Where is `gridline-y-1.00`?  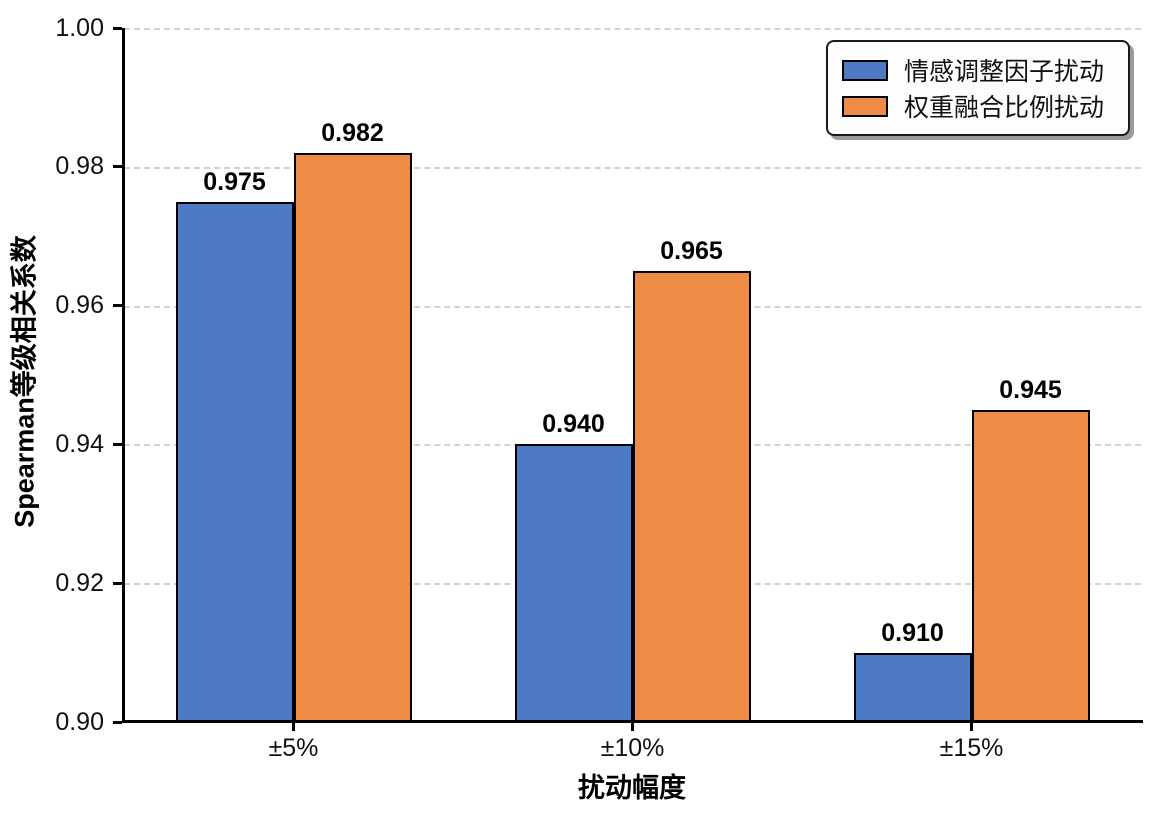 gridline-y-1.00 is located at coordinates (632, 29).